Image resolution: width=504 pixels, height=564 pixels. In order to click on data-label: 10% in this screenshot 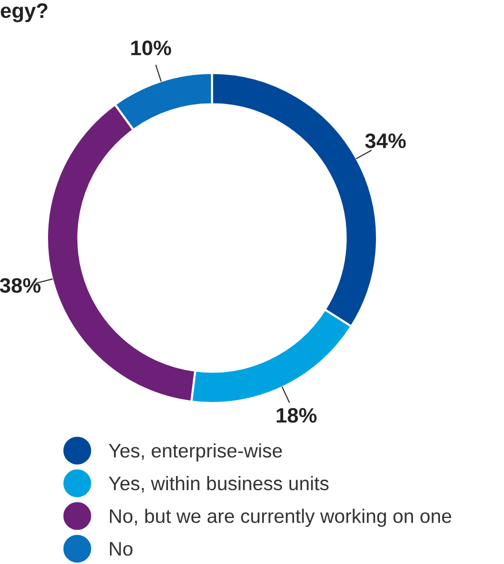, I will do `click(151, 48)`.